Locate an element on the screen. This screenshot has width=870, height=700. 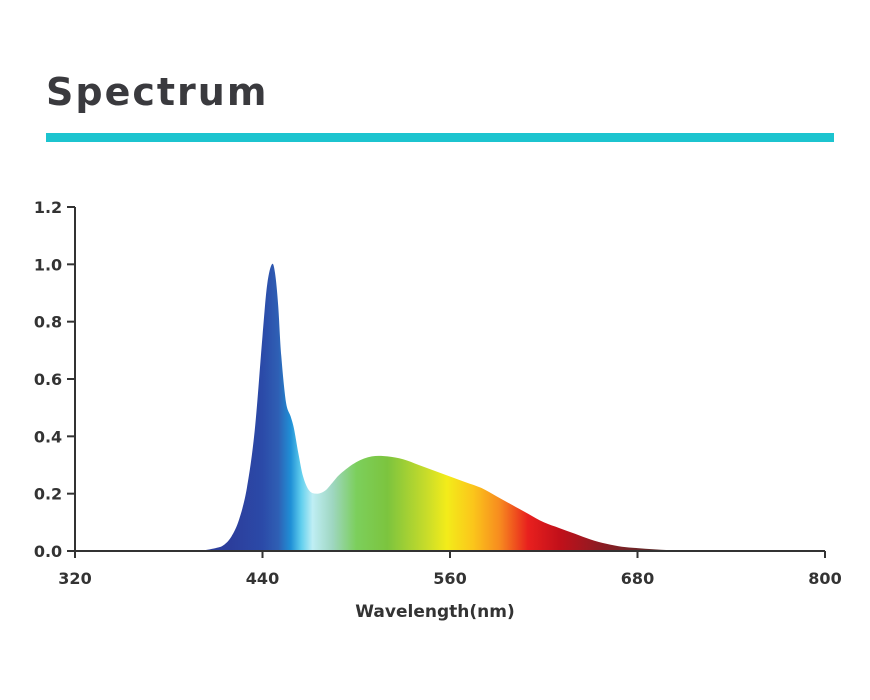
x-tick-label: 440 is located at coordinates (262, 578).